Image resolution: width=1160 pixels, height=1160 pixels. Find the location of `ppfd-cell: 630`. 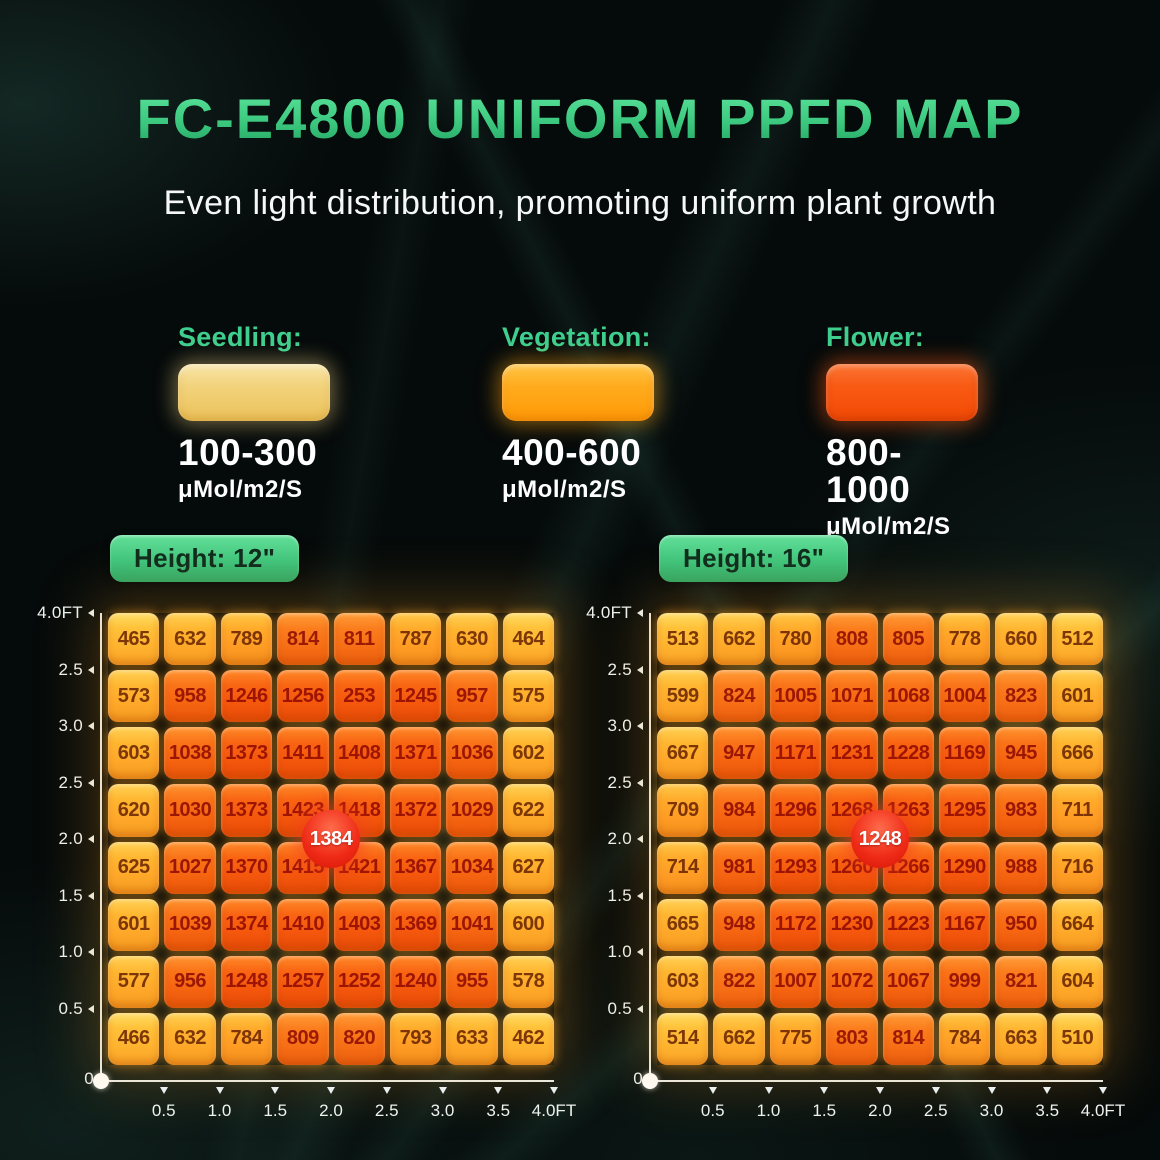

ppfd-cell: 630 is located at coordinates (472, 639).